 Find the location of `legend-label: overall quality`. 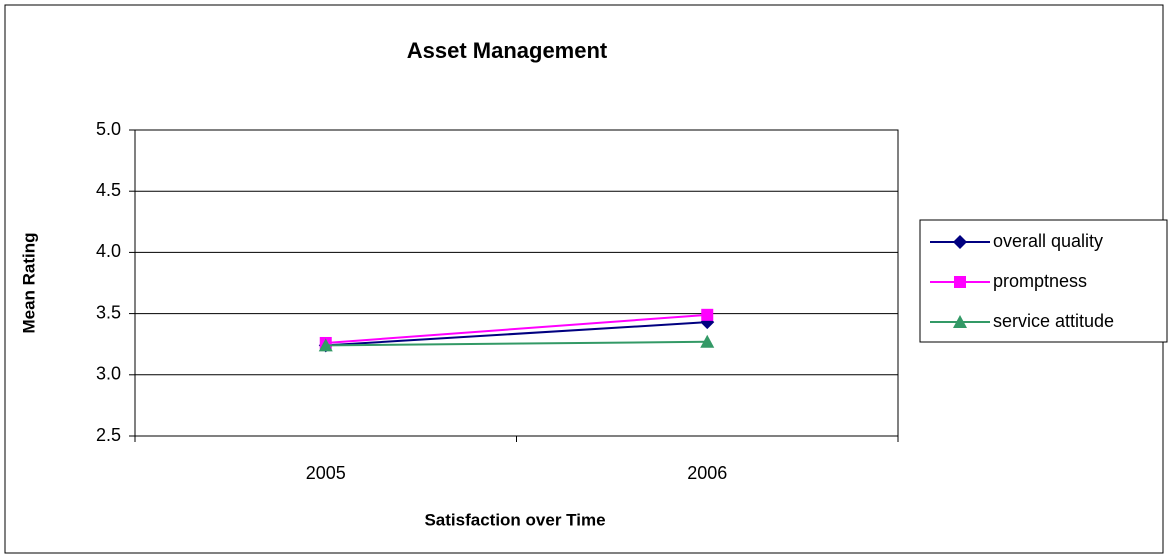

legend-label: overall quality is located at coordinates (1048, 241).